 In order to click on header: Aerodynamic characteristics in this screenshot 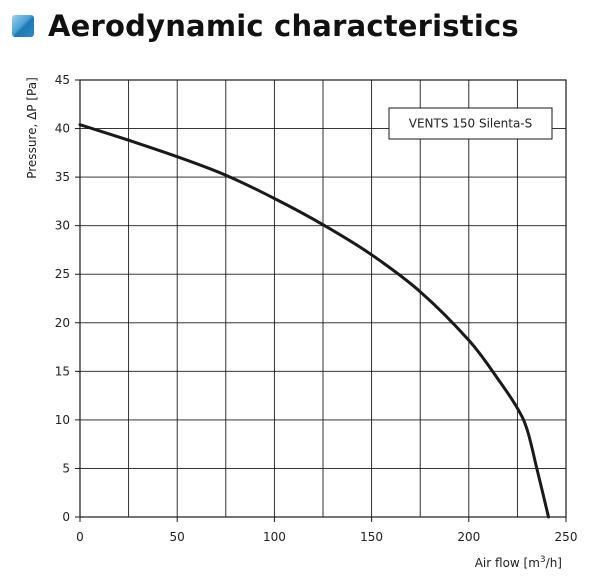, I will do `click(265, 26)`.